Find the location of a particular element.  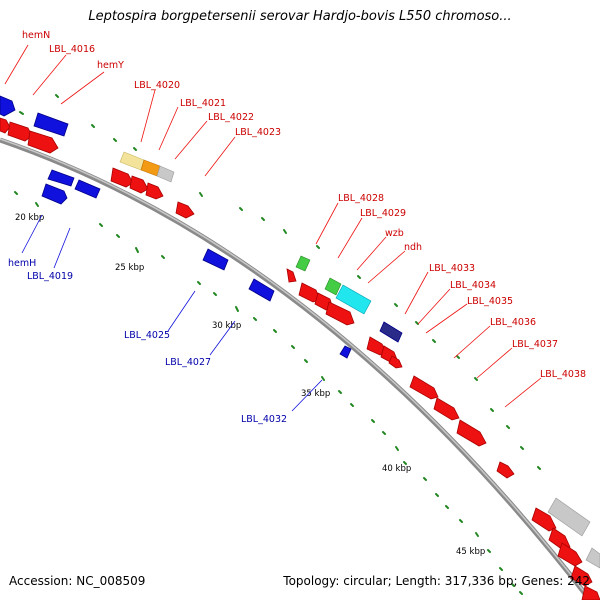

label-LBL_4023: LBL_4023 is located at coordinates (258, 132).